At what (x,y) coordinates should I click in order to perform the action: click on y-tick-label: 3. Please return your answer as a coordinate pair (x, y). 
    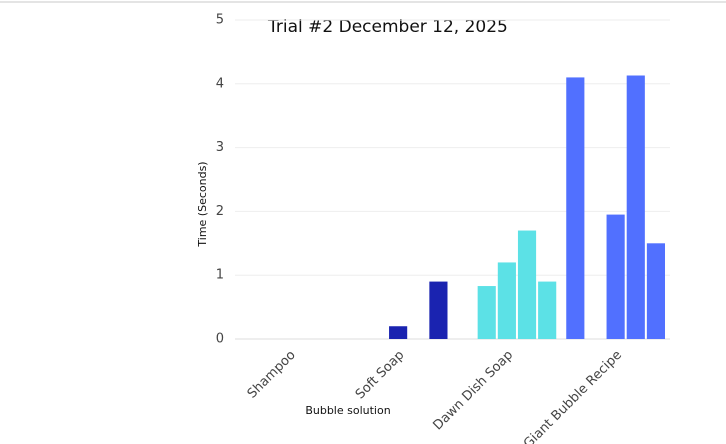
    Looking at the image, I should click on (220, 147).